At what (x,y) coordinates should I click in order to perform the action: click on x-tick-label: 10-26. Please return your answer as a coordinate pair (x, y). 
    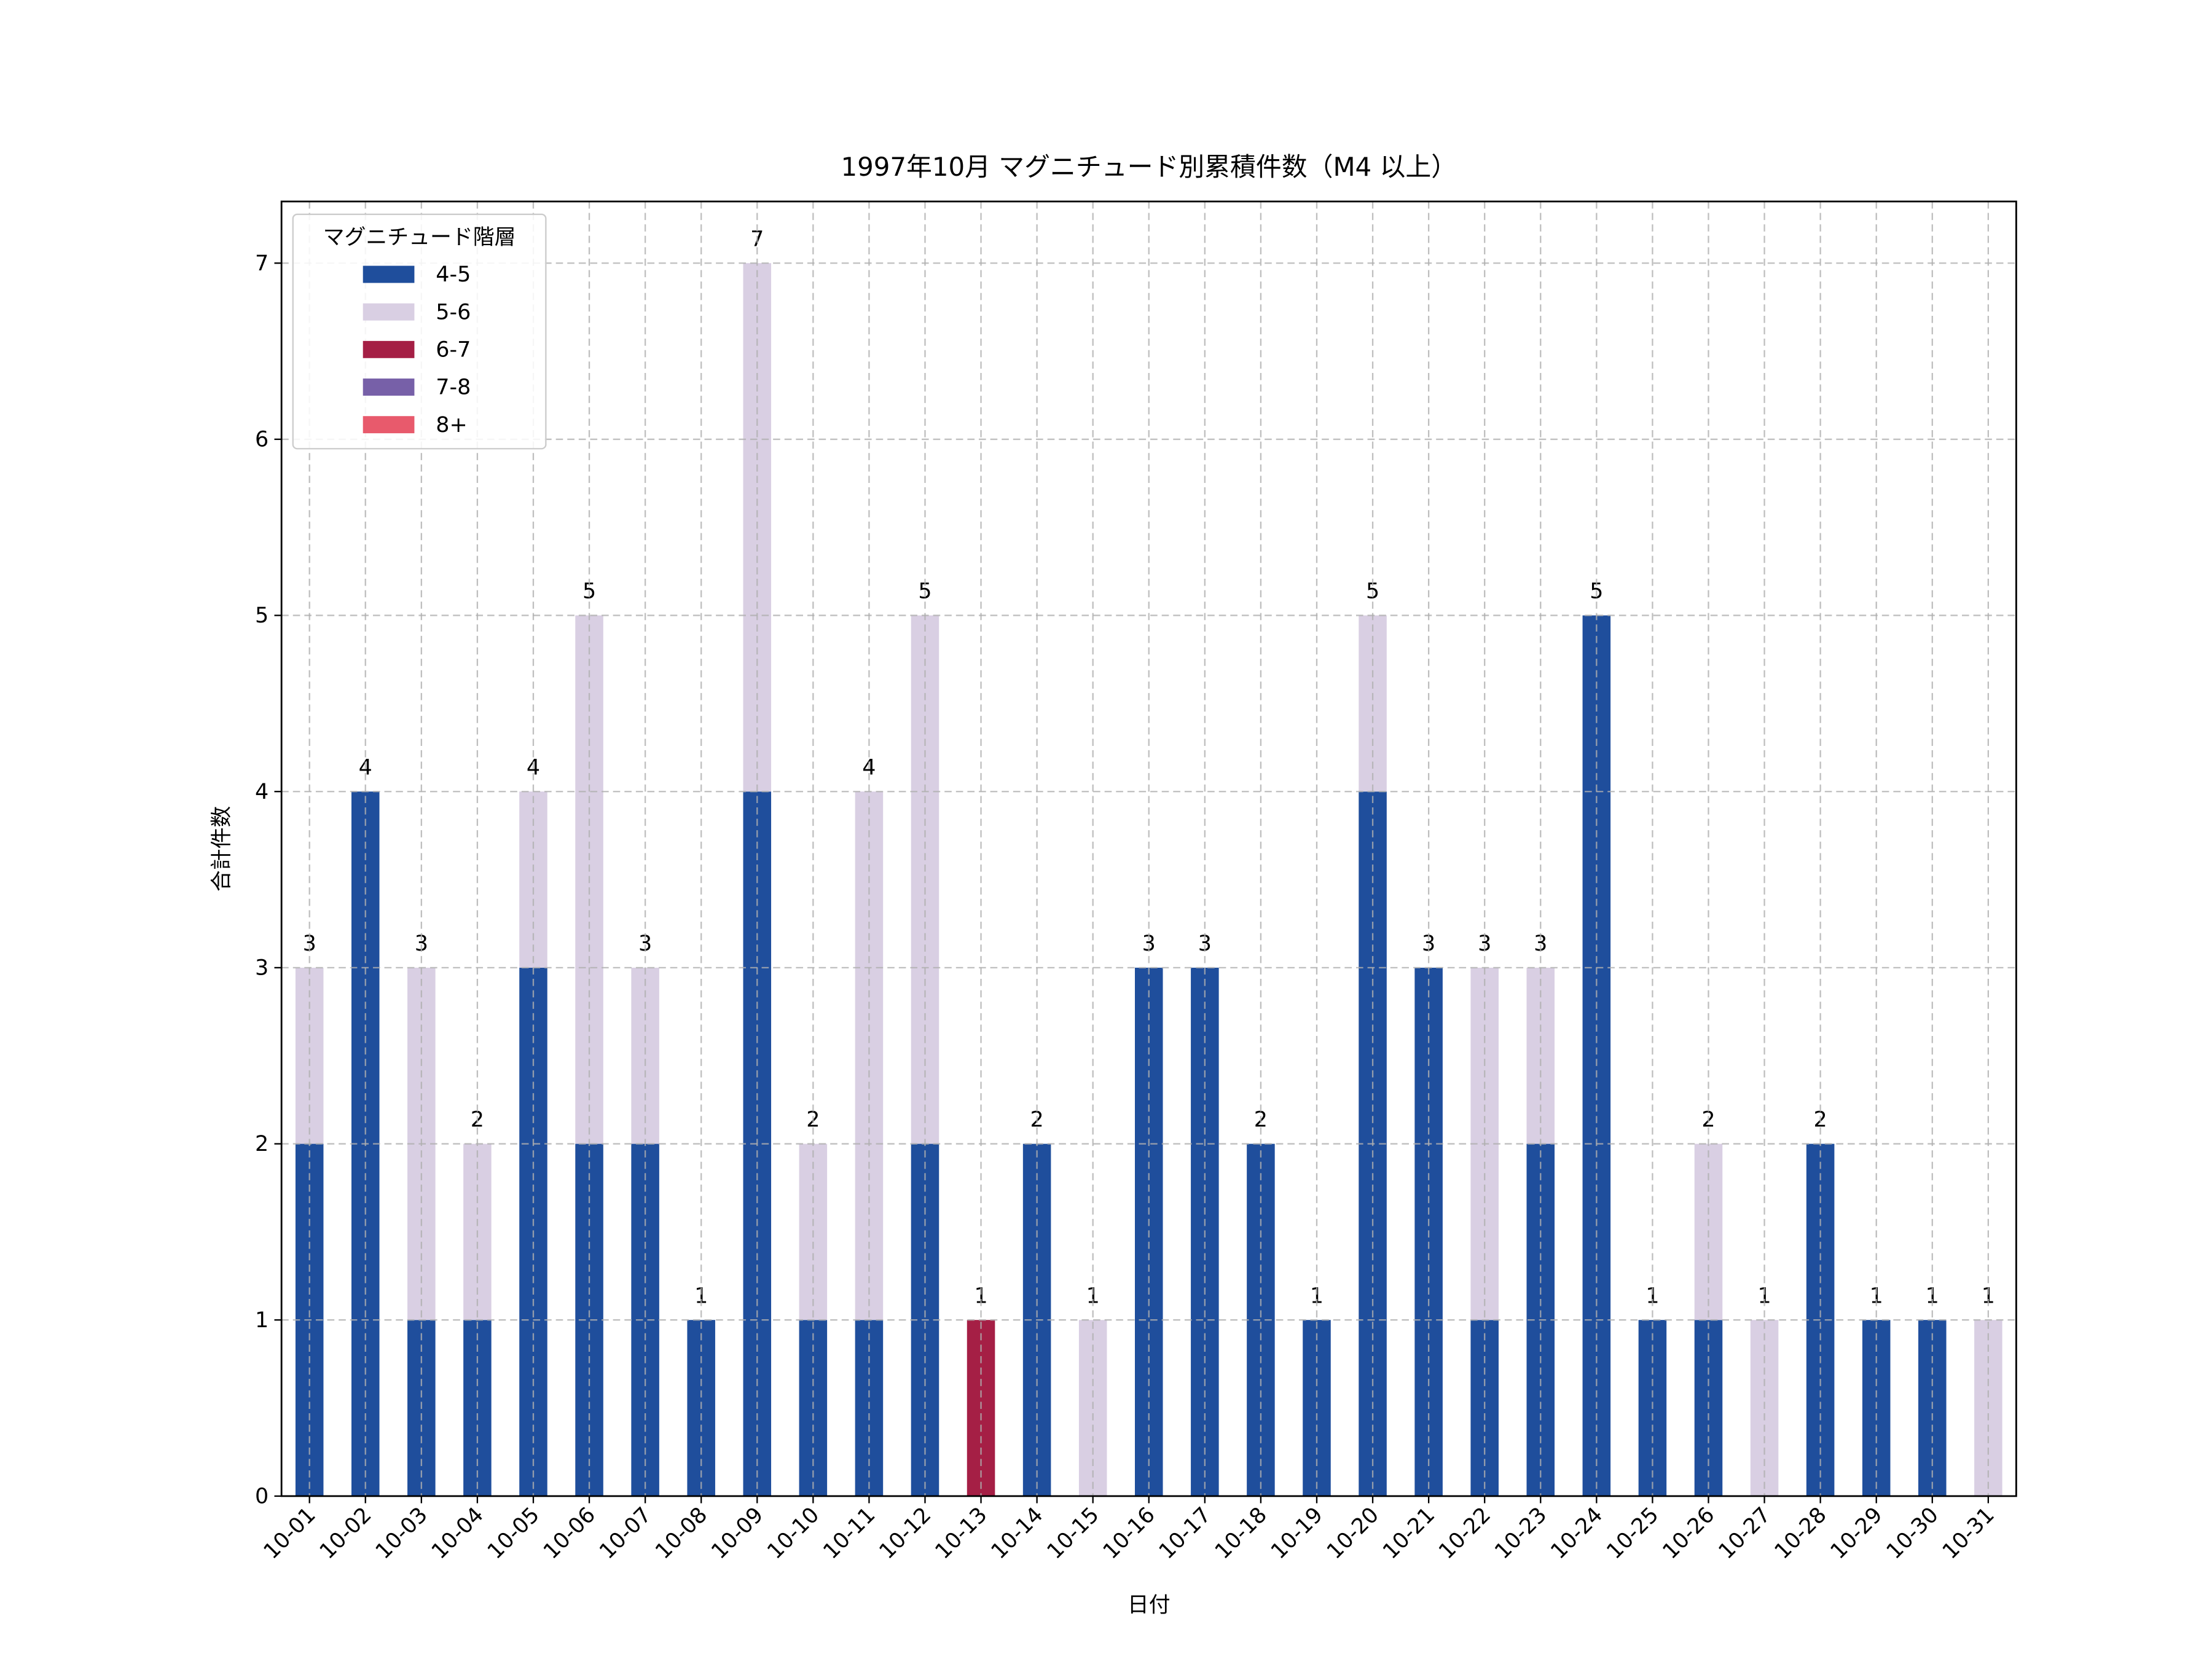
    Looking at the image, I should click on (1689, 1533).